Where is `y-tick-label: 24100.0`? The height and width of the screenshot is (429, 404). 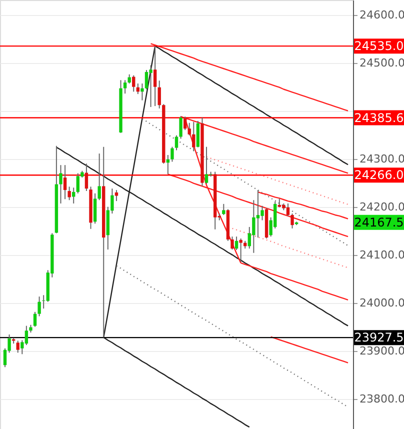
y-tick-label: 24100.0 is located at coordinates (382, 255).